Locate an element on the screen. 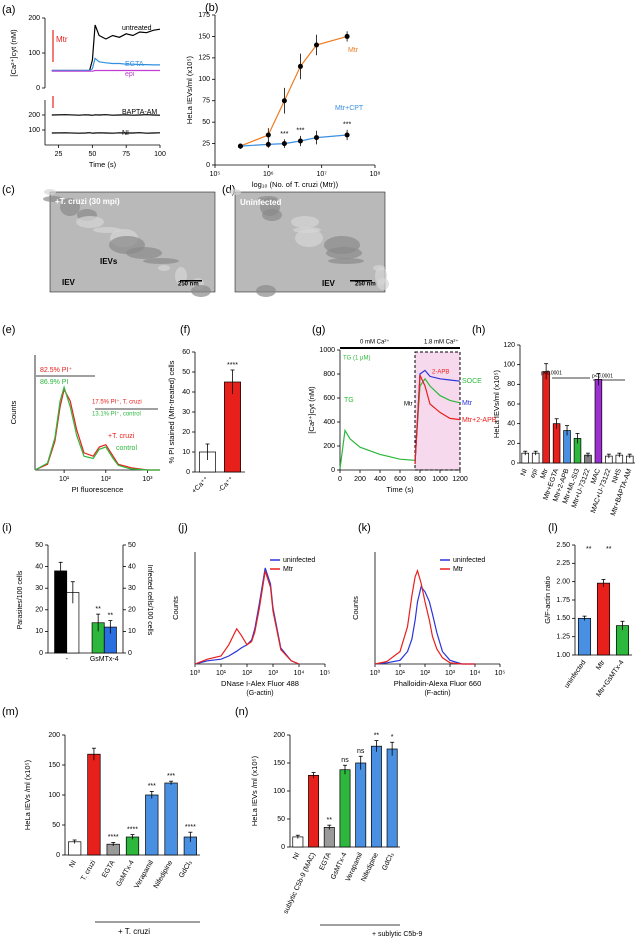 The image size is (640, 940). x-axis-sublabel: (G-actin) is located at coordinates (259, 693).